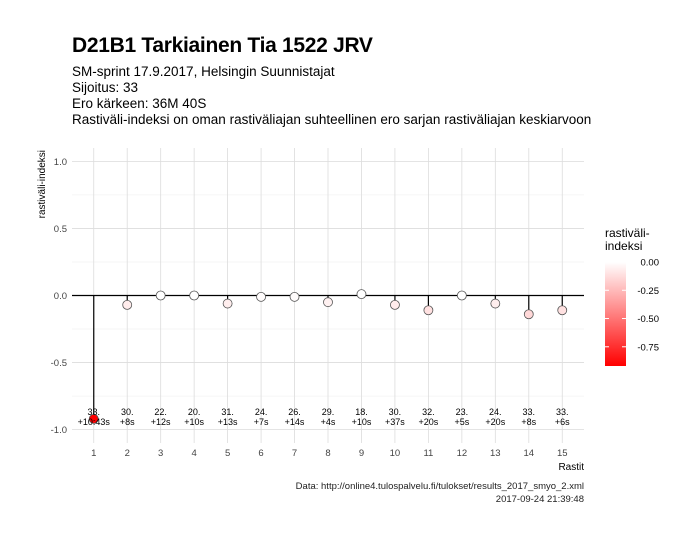 The height and width of the screenshot is (540, 697). I want to click on x-tick-label: 12, so click(462, 453).